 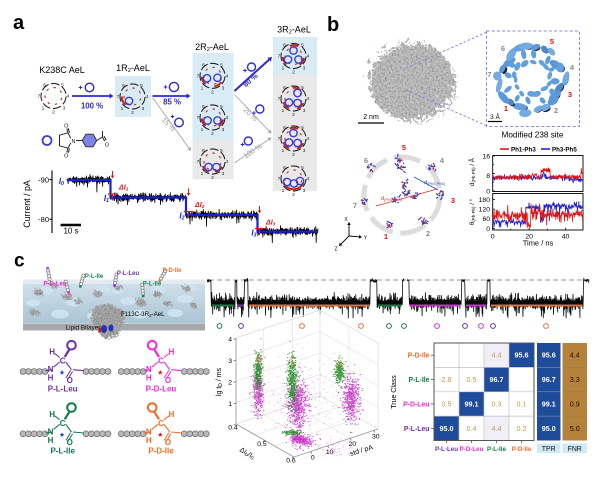 What do you see at coordinates (366, 239) in the screenshot?
I see `svg-text: Y` at bounding box center [366, 239].